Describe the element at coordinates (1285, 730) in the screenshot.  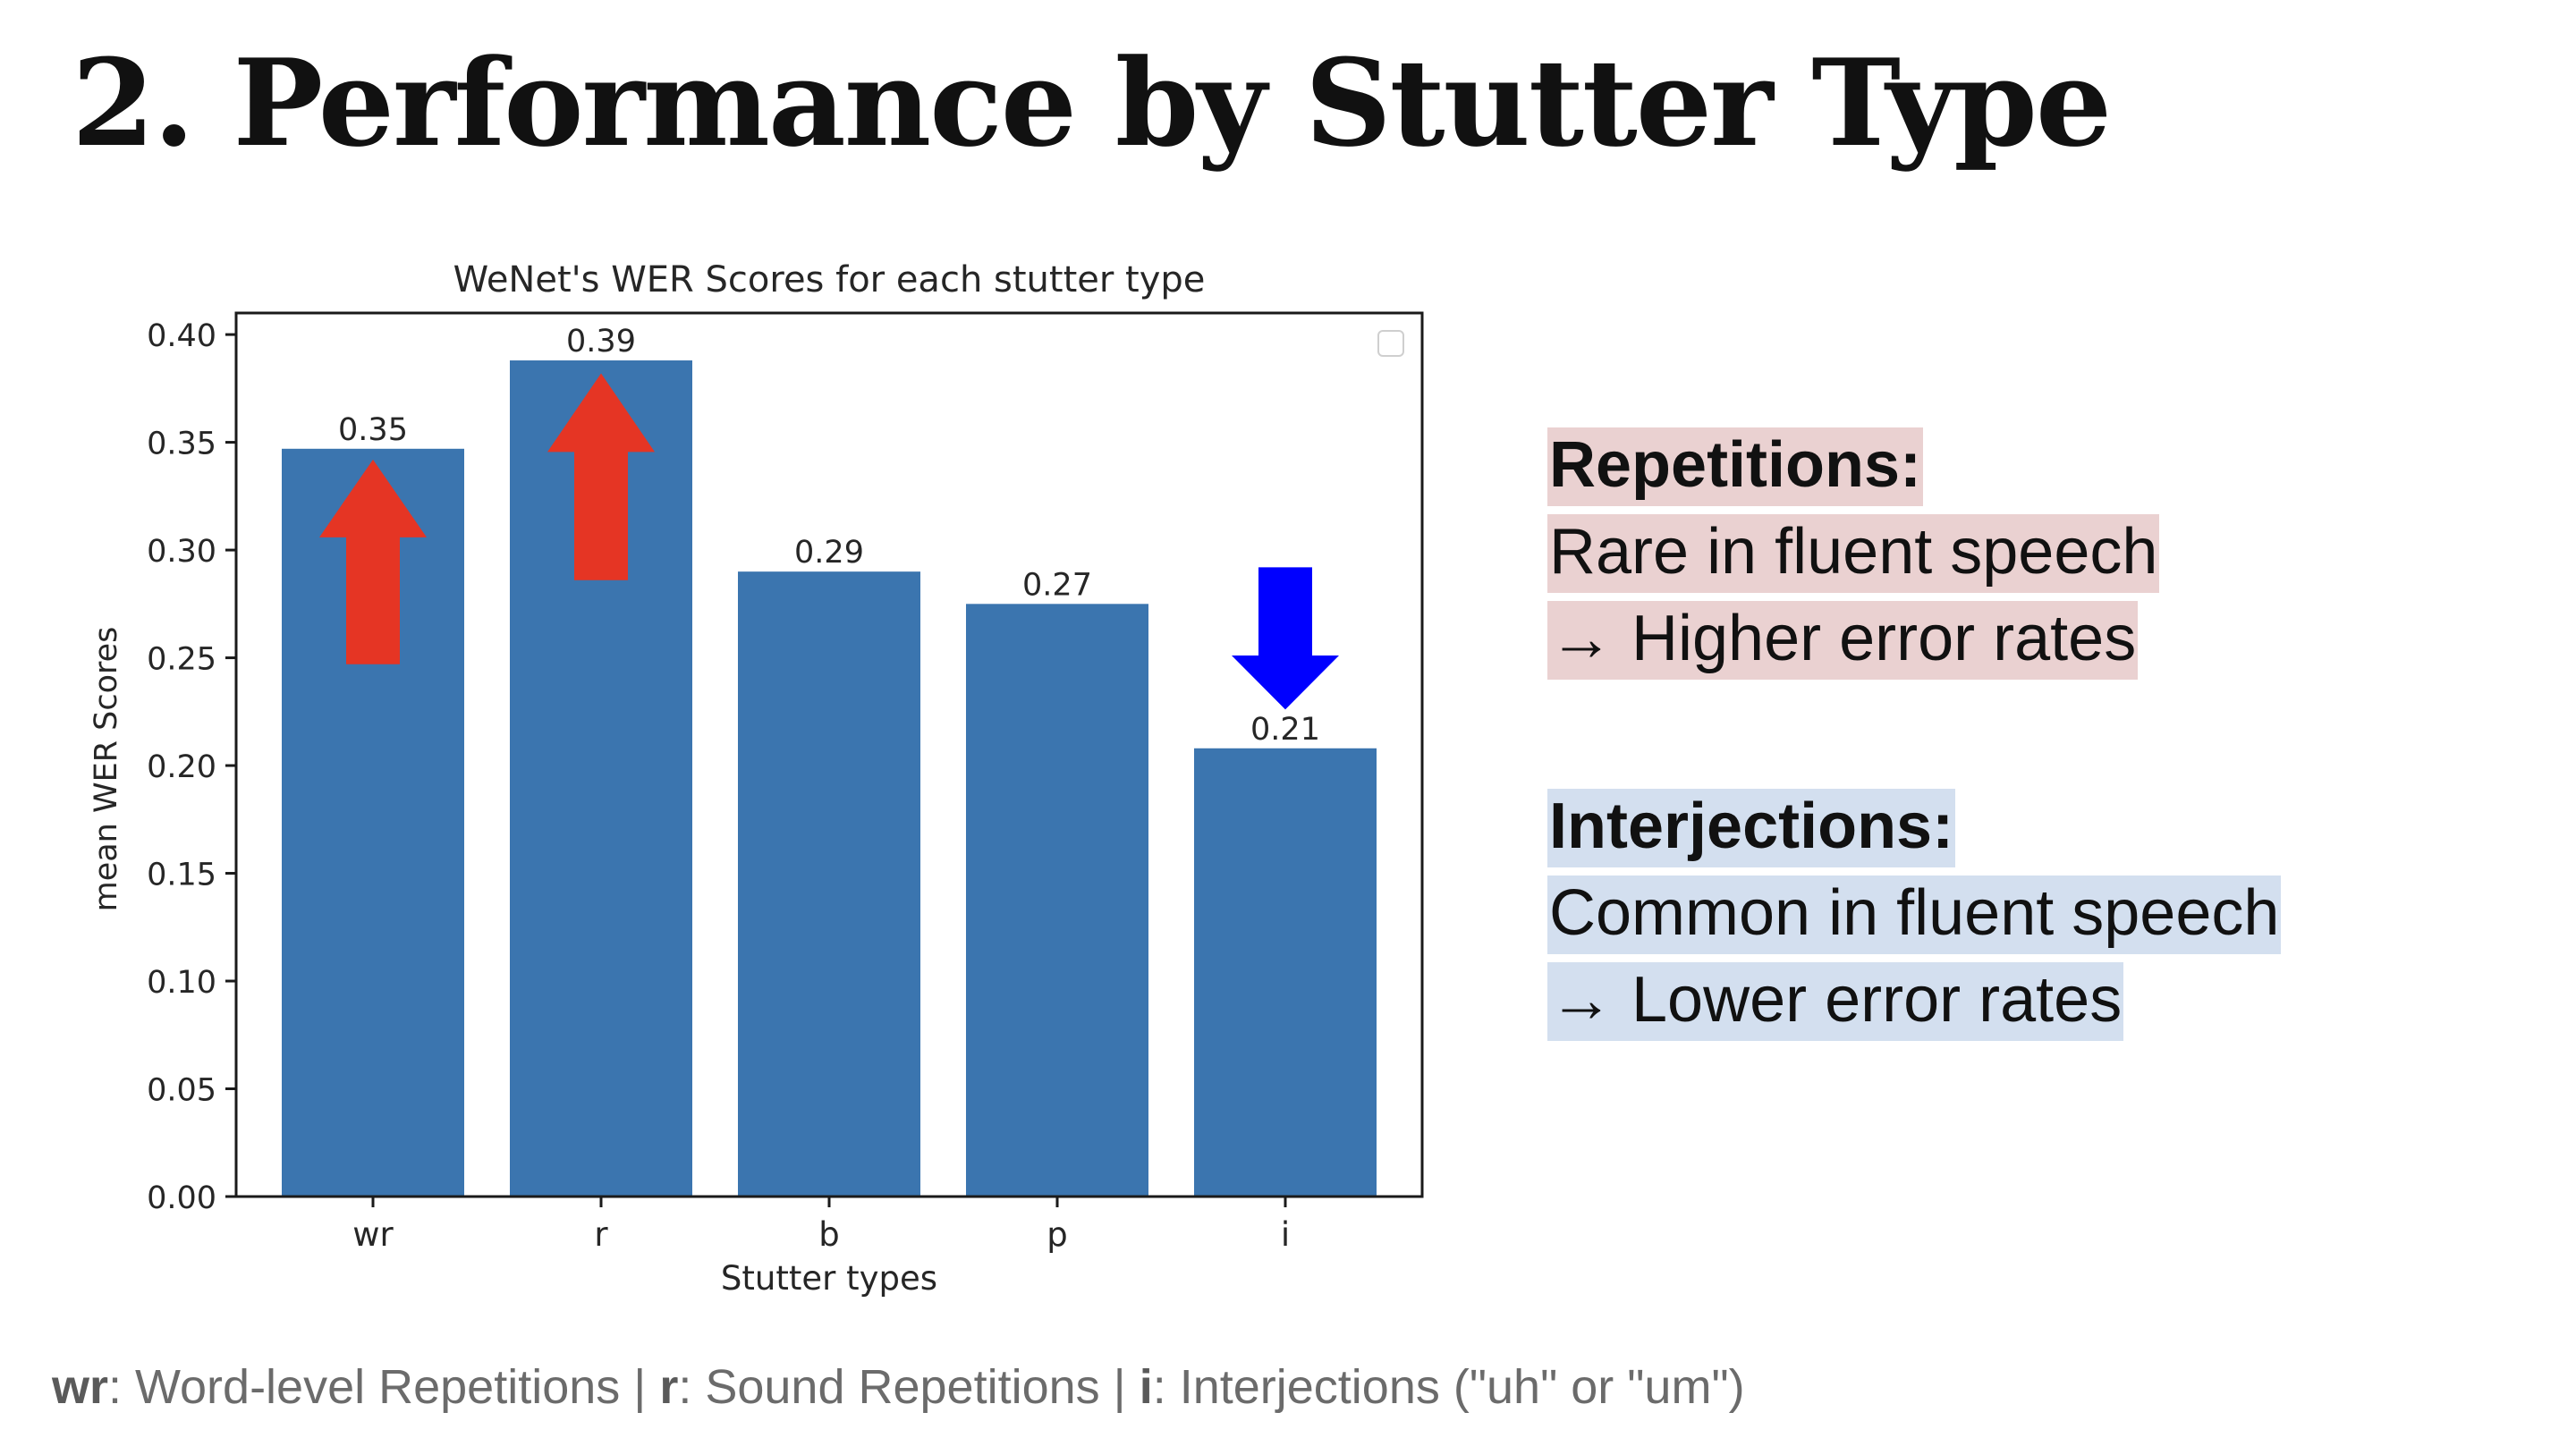
I see `data-label-i: 0.21` at that location.